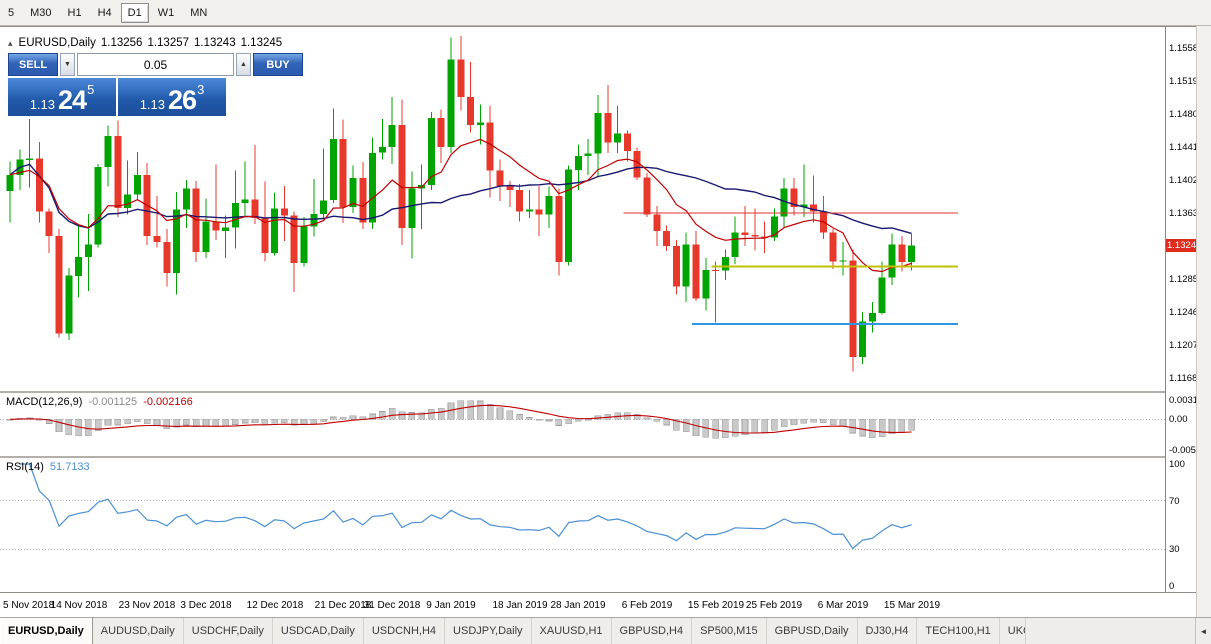  What do you see at coordinates (1184, 147) in the screenshot?
I see `price-axis-label: 1.1441` at bounding box center [1184, 147].